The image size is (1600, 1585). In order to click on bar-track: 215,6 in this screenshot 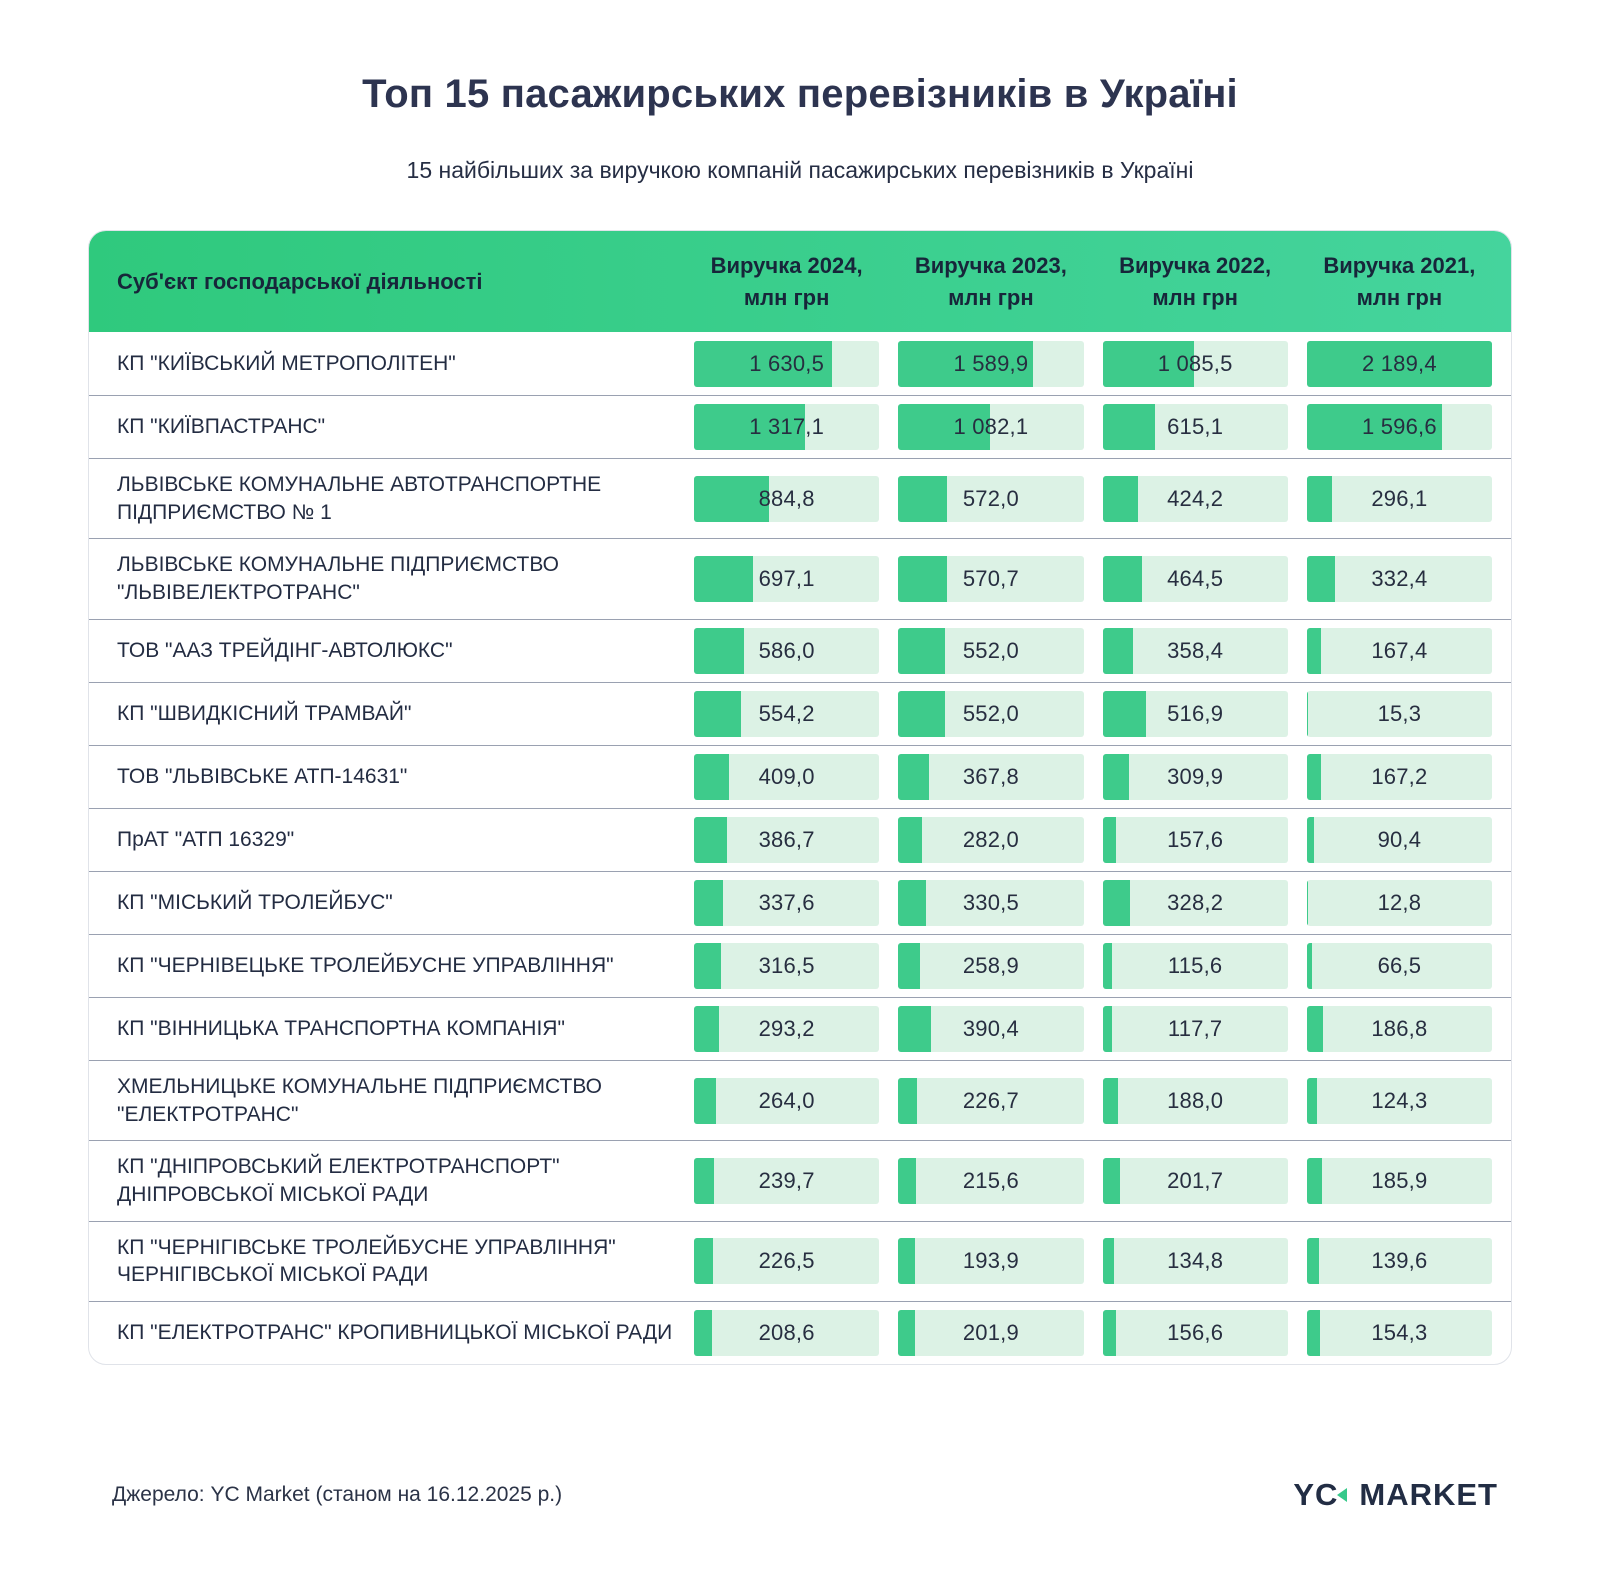, I will do `click(991, 1181)`.